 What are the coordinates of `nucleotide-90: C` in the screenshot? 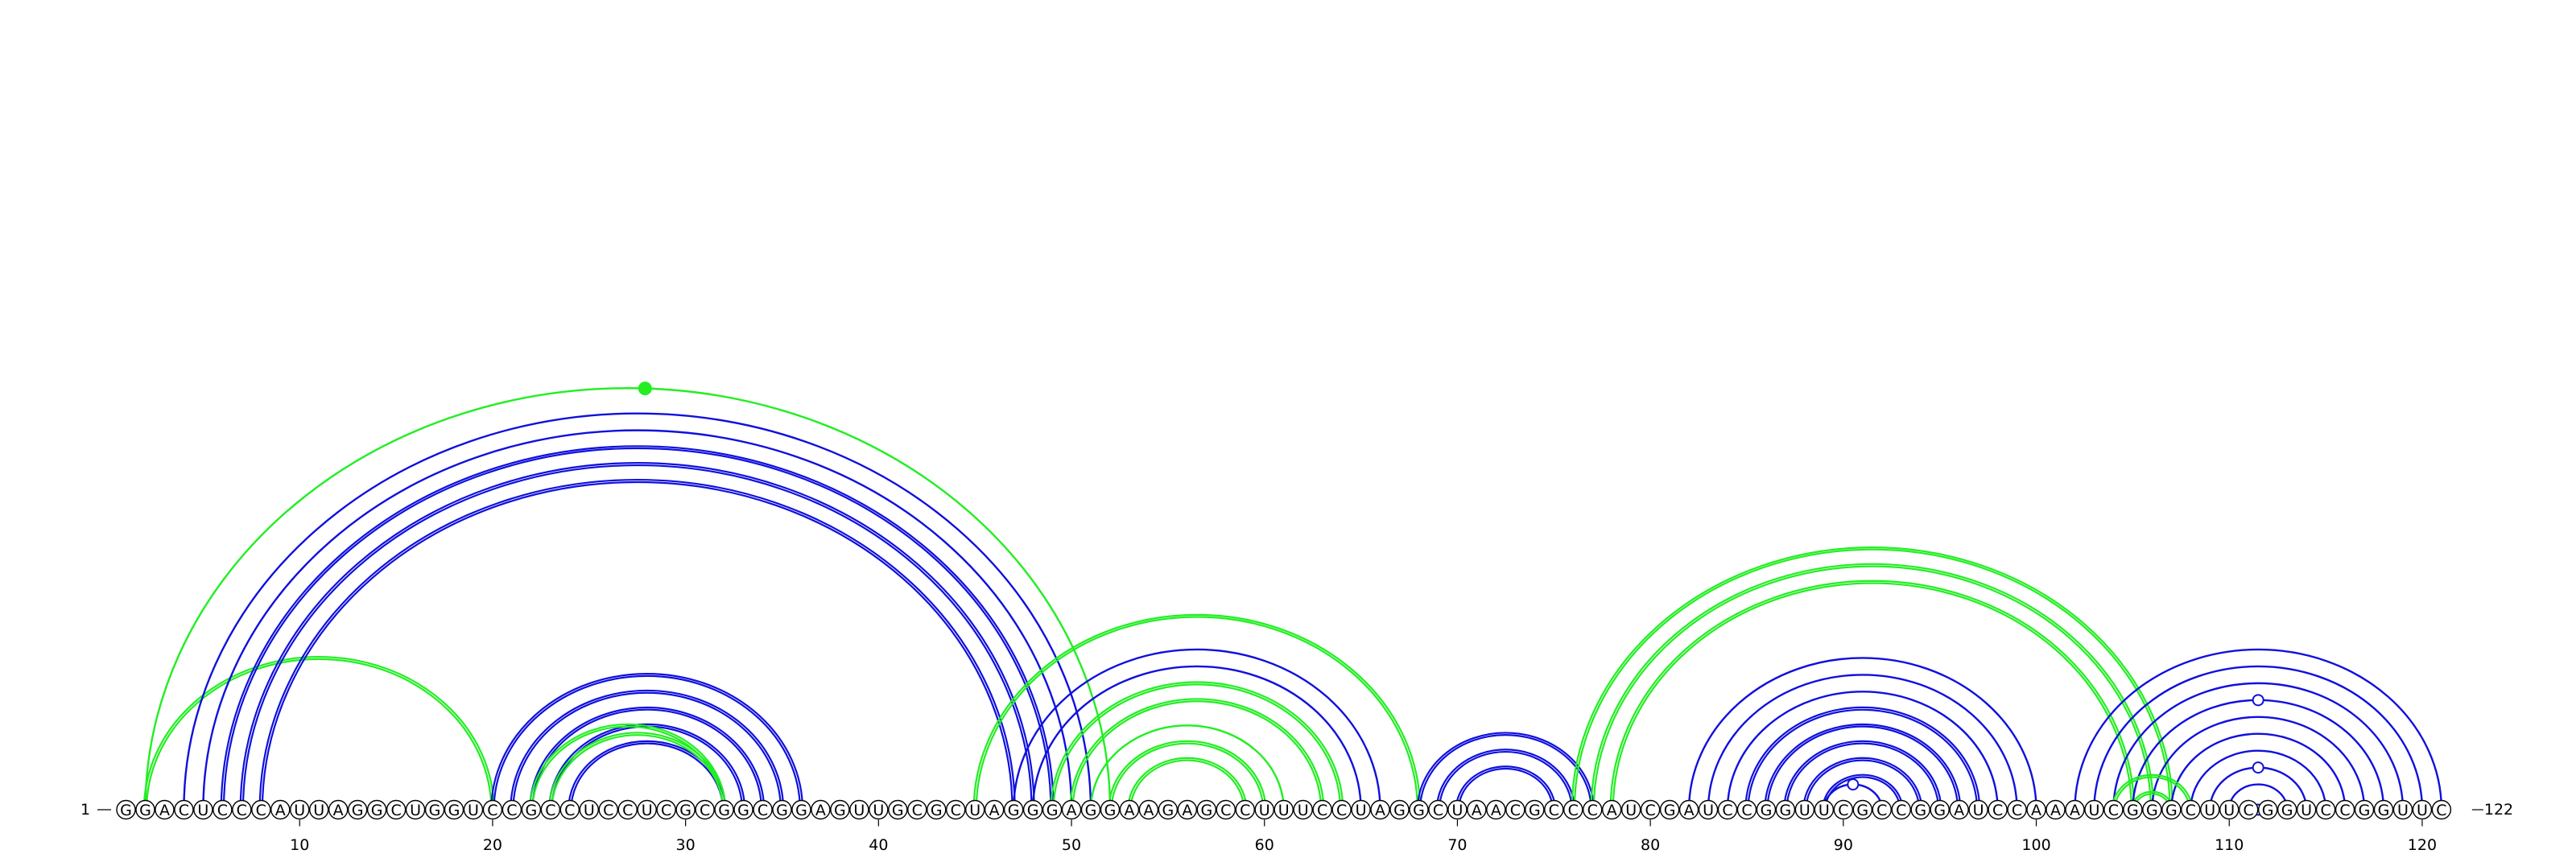 It's located at (1844, 809).